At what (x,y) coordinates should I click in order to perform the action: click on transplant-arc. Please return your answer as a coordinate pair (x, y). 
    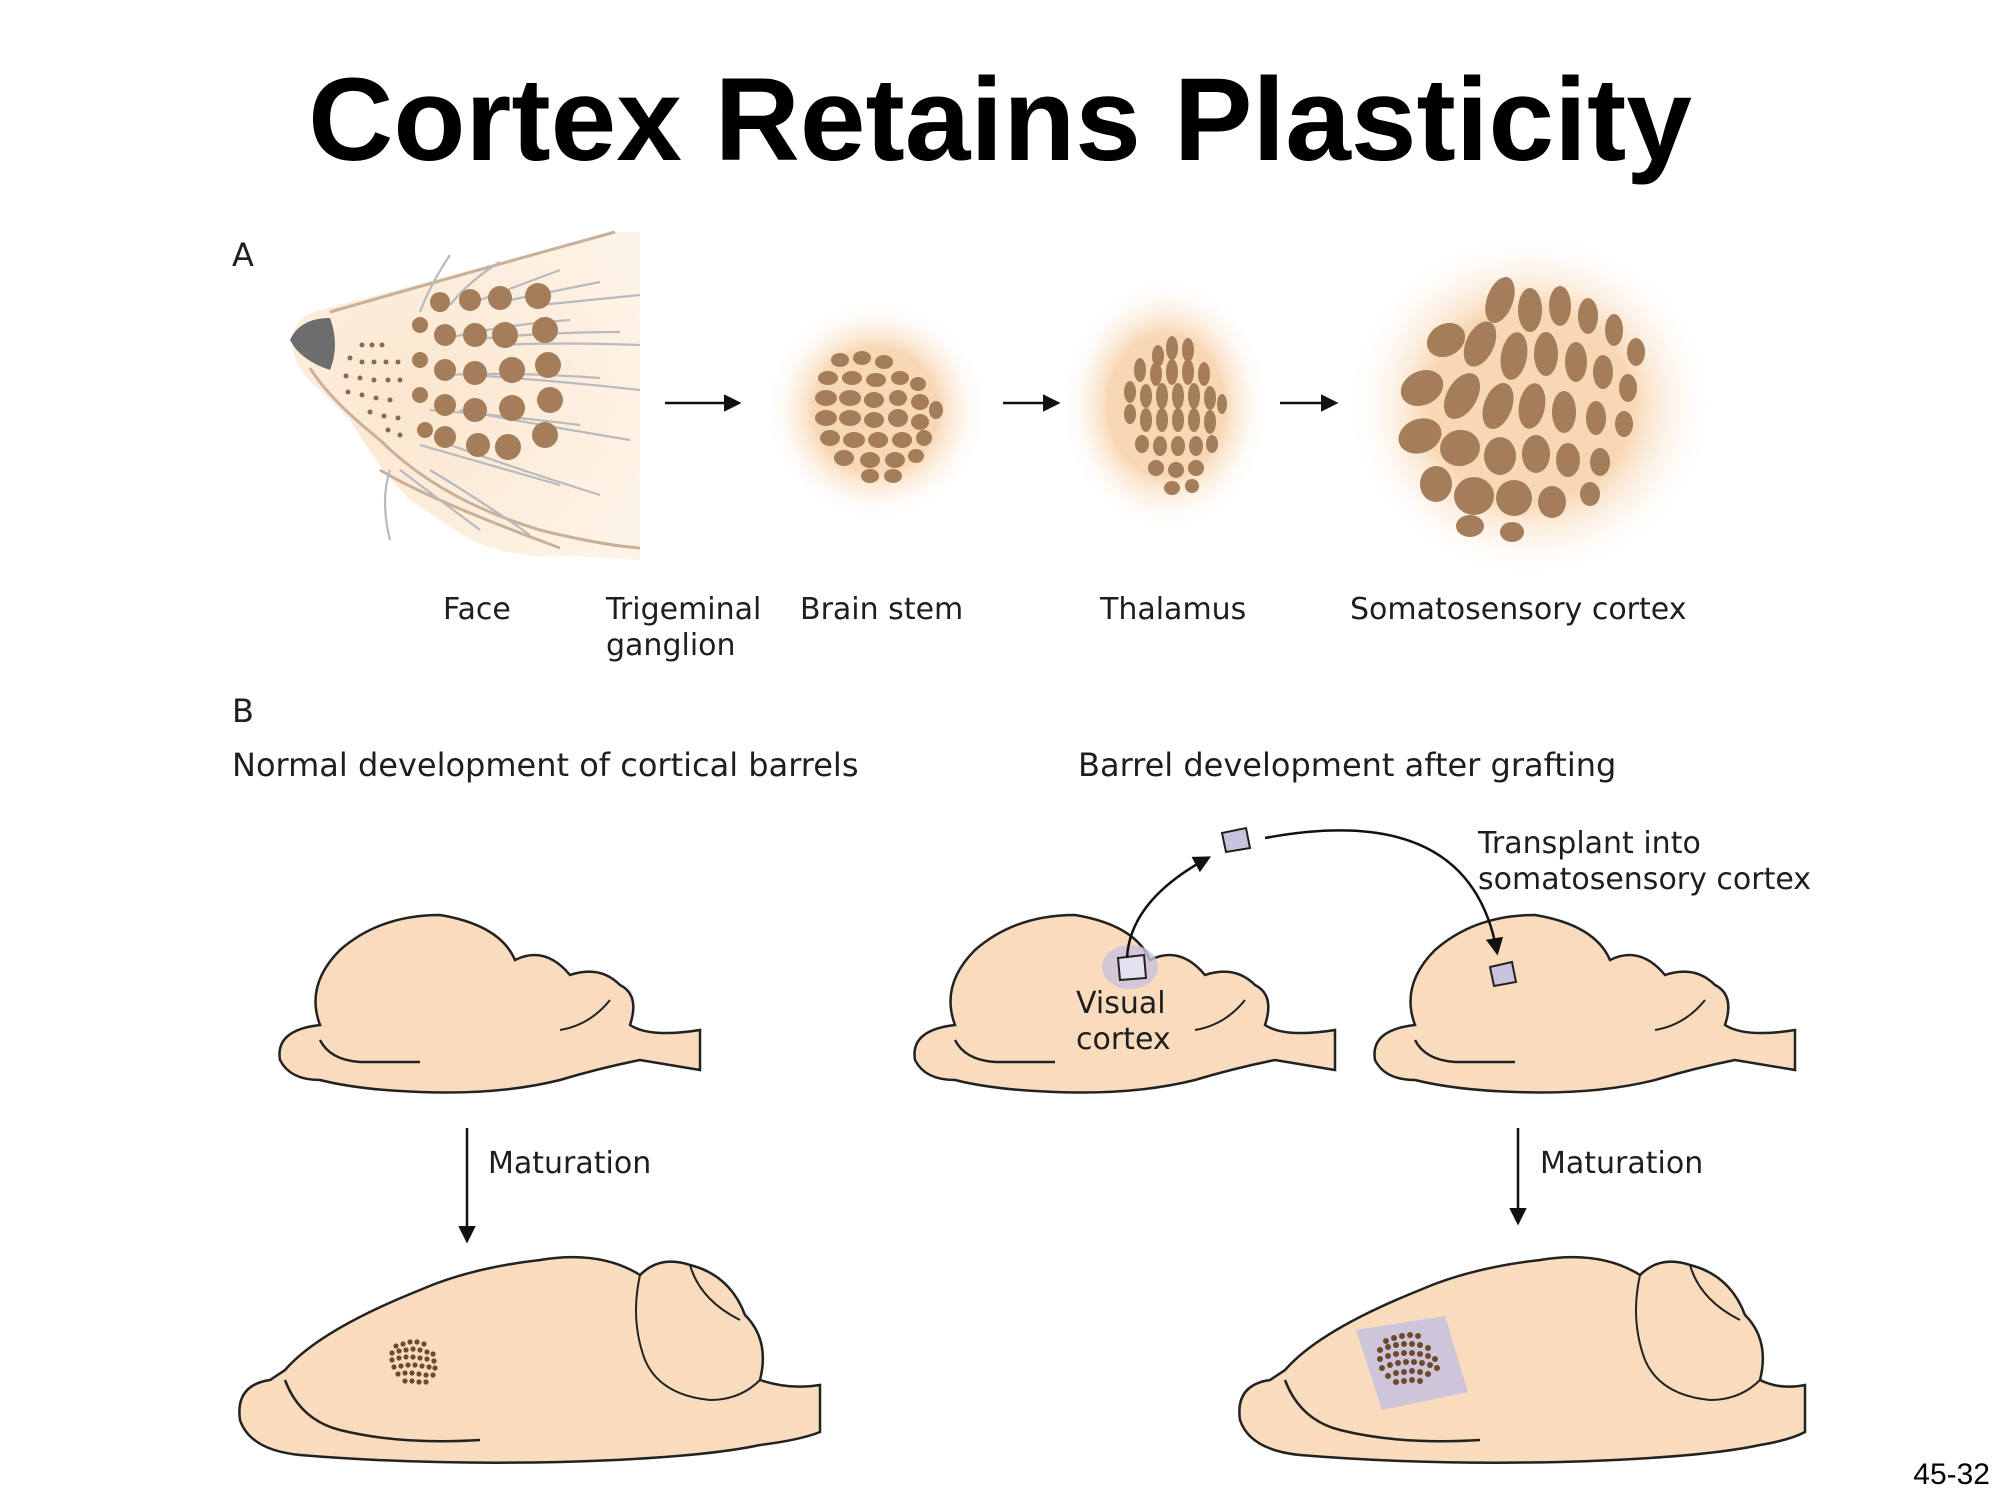
    Looking at the image, I should click on (1314, 894).